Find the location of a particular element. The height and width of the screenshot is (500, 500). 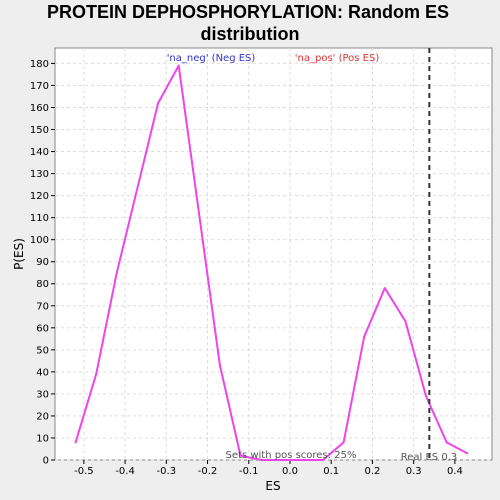

y-tick-label: 90 is located at coordinates (42, 262).